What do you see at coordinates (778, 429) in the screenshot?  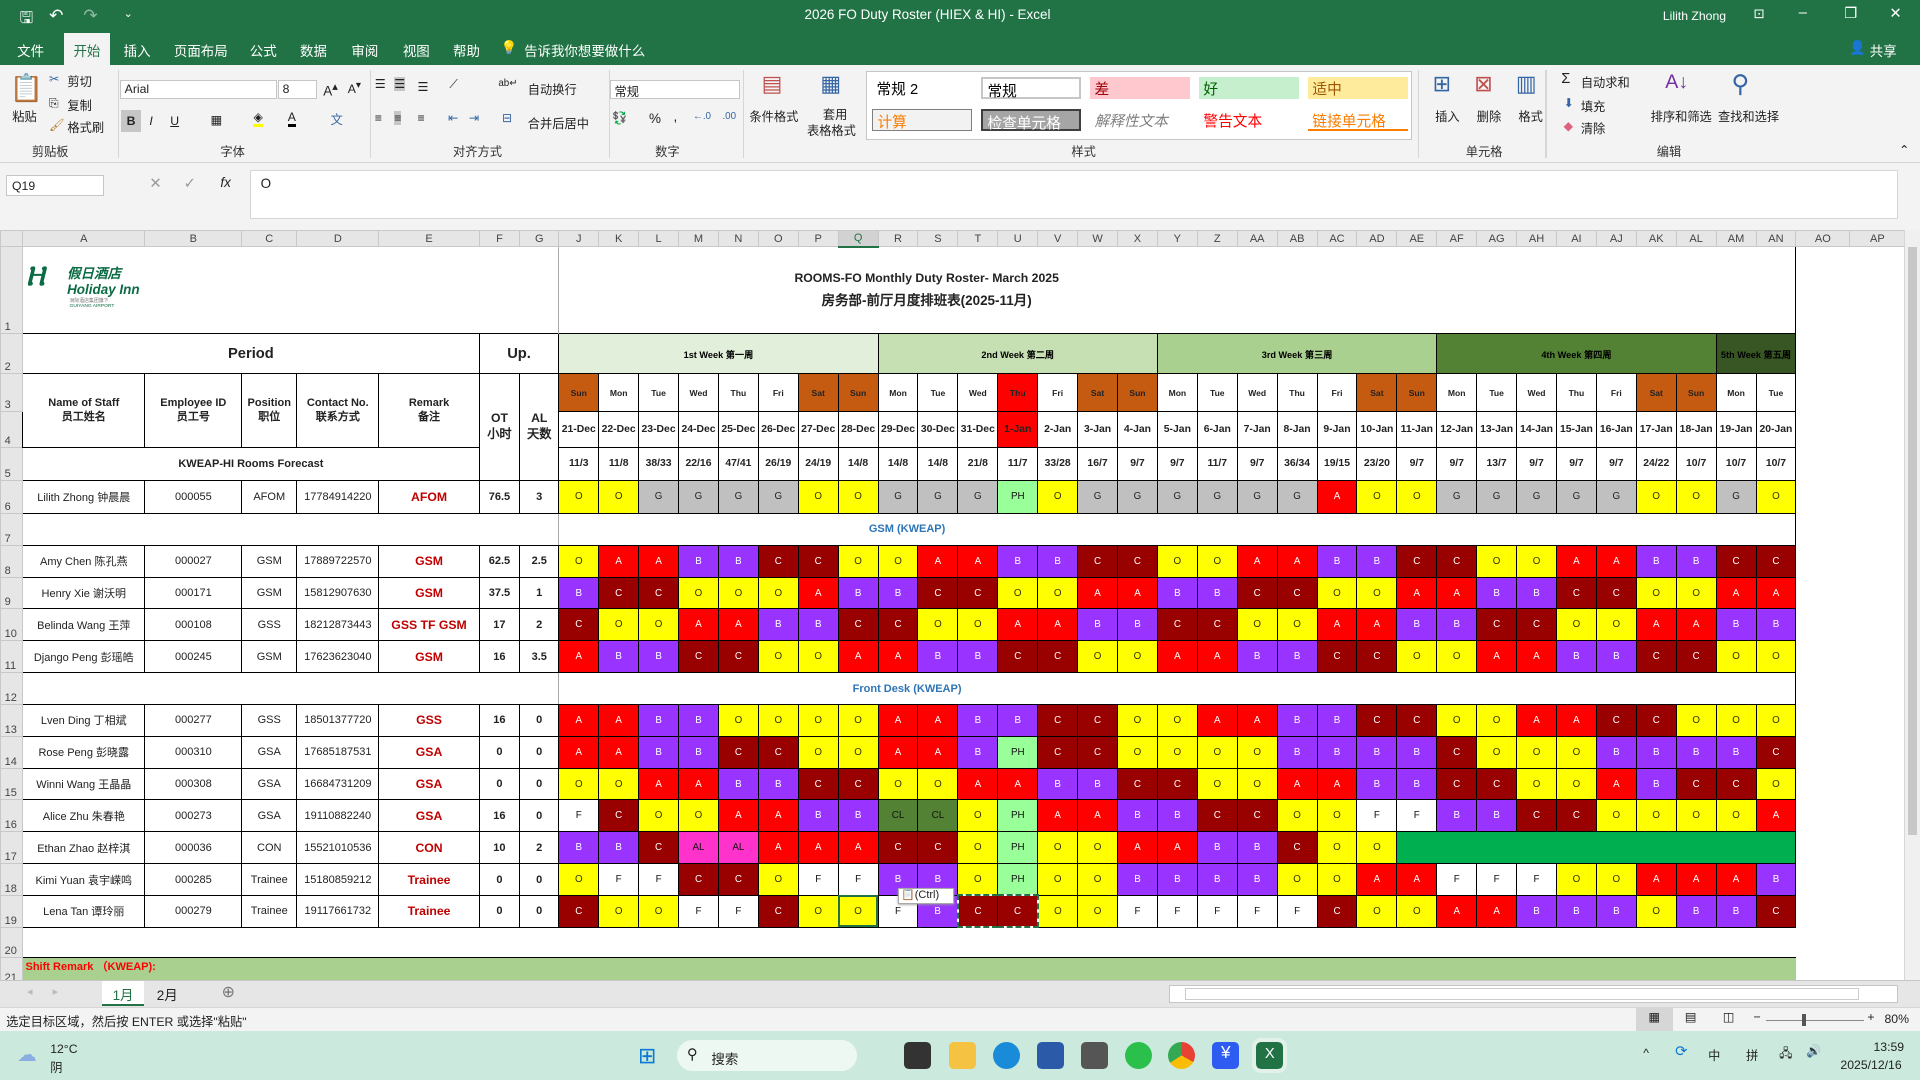 I see `date-cell: 26-Dec` at bounding box center [778, 429].